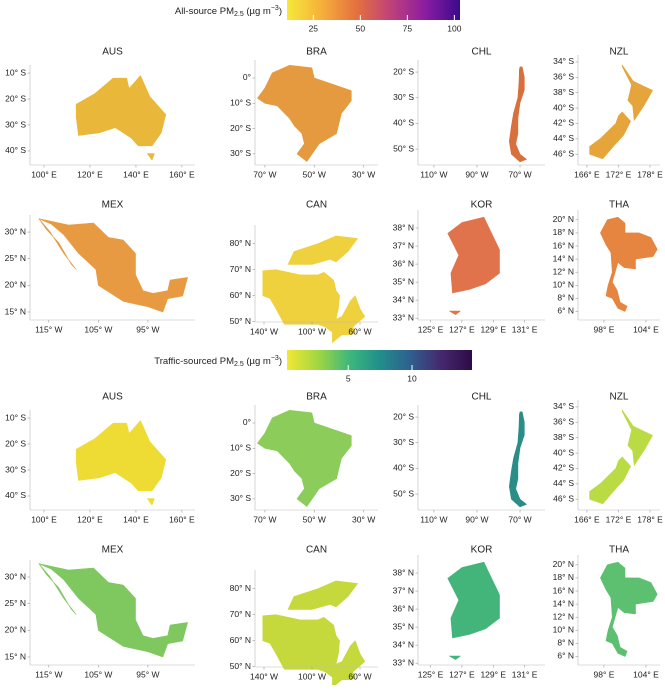 The image size is (665, 690). I want to click on panel-title: KOR, so click(482, 205).